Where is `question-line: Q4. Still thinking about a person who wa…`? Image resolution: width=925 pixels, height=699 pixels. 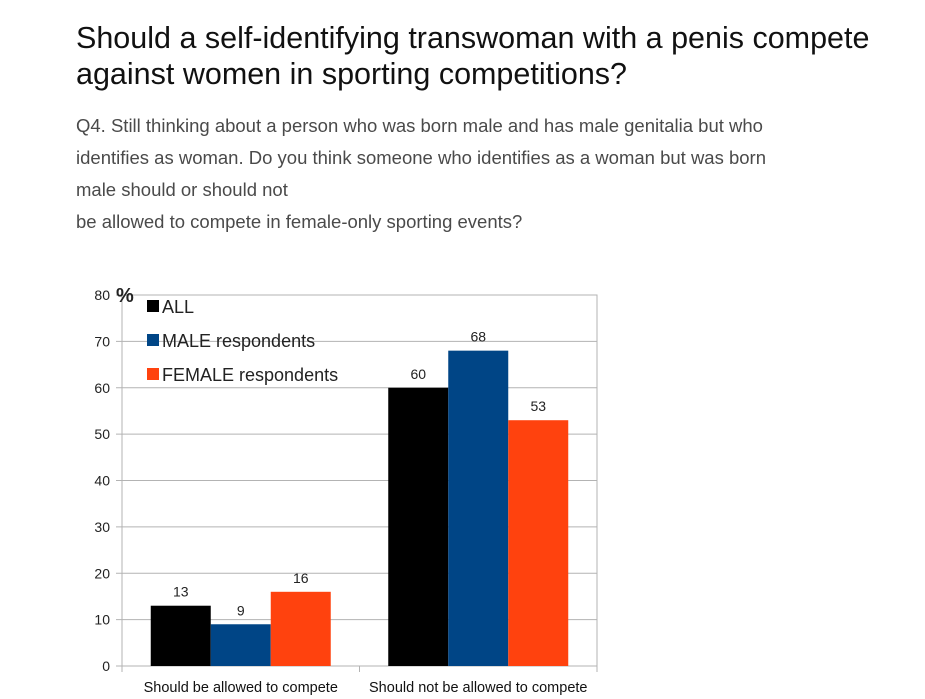 question-line: Q4. Still thinking about a person who wa… is located at coordinates (419, 125).